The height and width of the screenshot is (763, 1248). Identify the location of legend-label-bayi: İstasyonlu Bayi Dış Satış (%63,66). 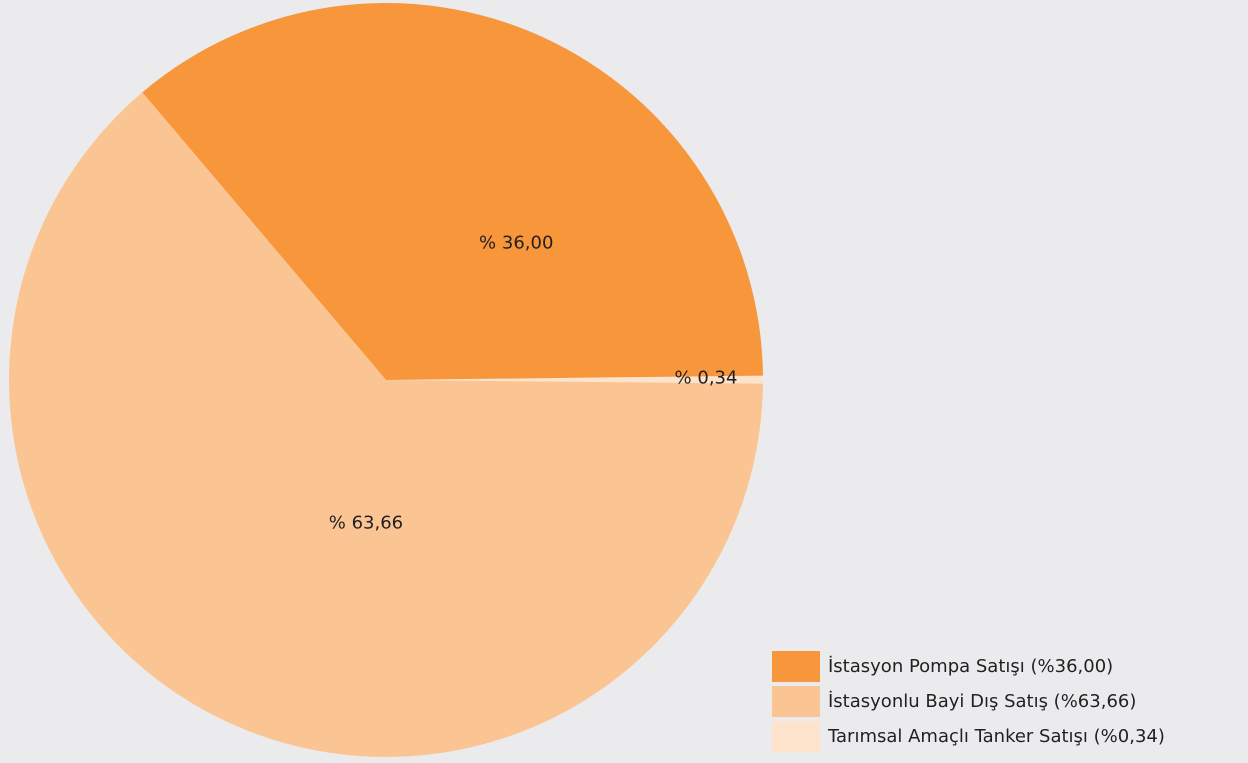
(982, 701).